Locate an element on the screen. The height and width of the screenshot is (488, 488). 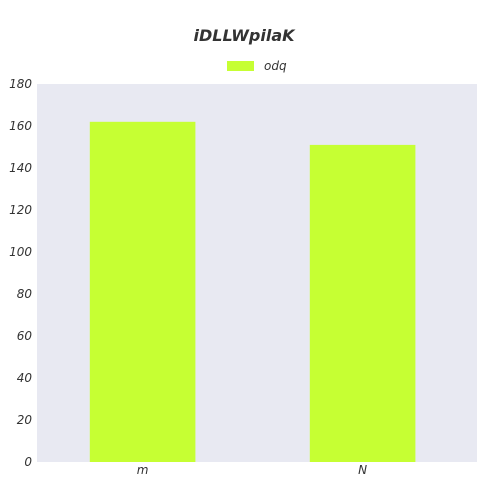
legend-label: odq is located at coordinates (275, 66).